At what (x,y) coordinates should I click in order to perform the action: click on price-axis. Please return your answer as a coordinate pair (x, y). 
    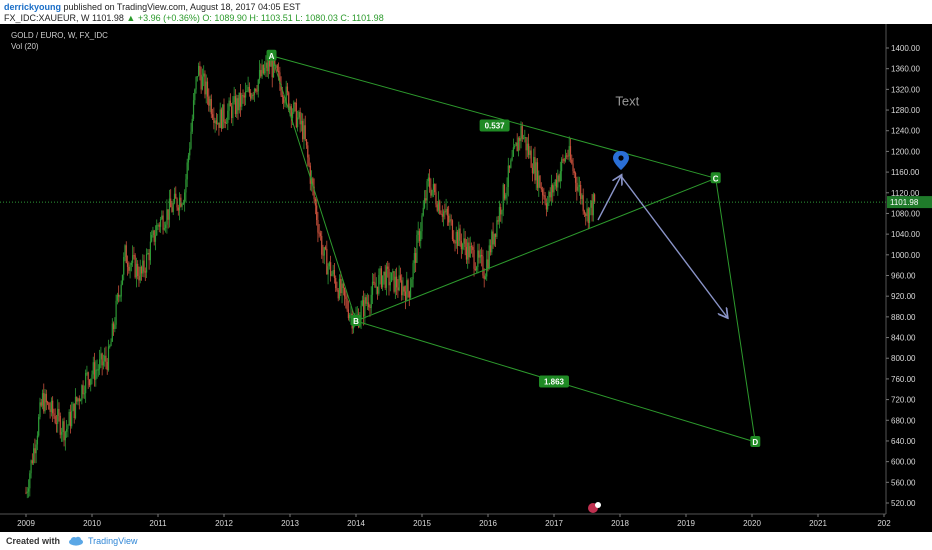
    Looking at the image, I should click on (909, 278).